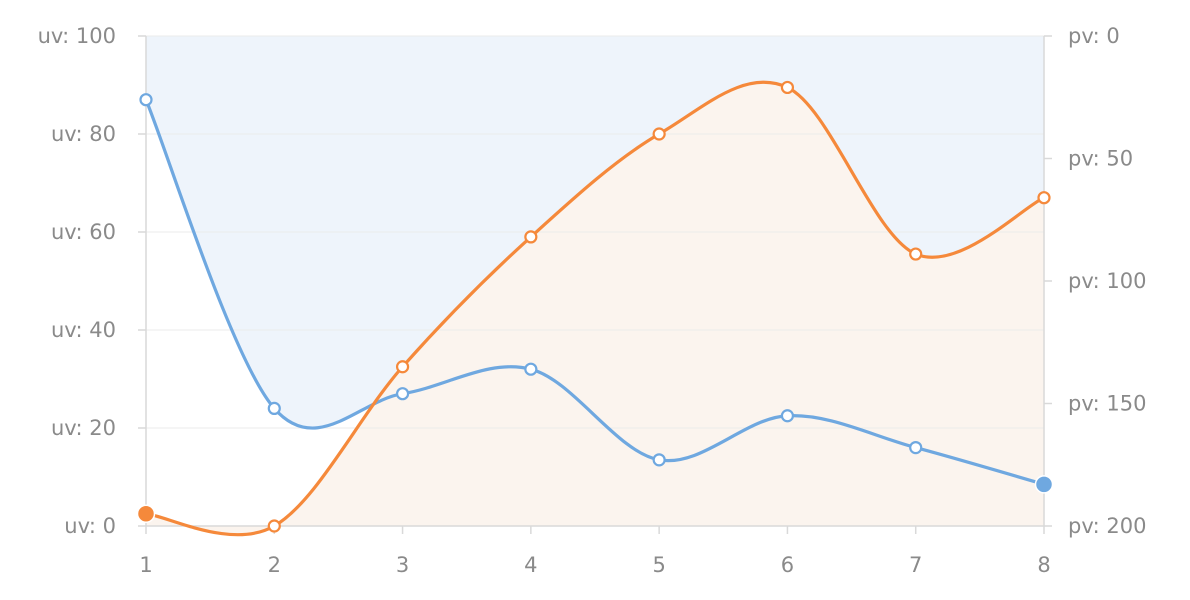 The height and width of the screenshot is (600, 1190). Describe the element at coordinates (658, 565) in the screenshot. I see `x-tick-label: 5` at that location.